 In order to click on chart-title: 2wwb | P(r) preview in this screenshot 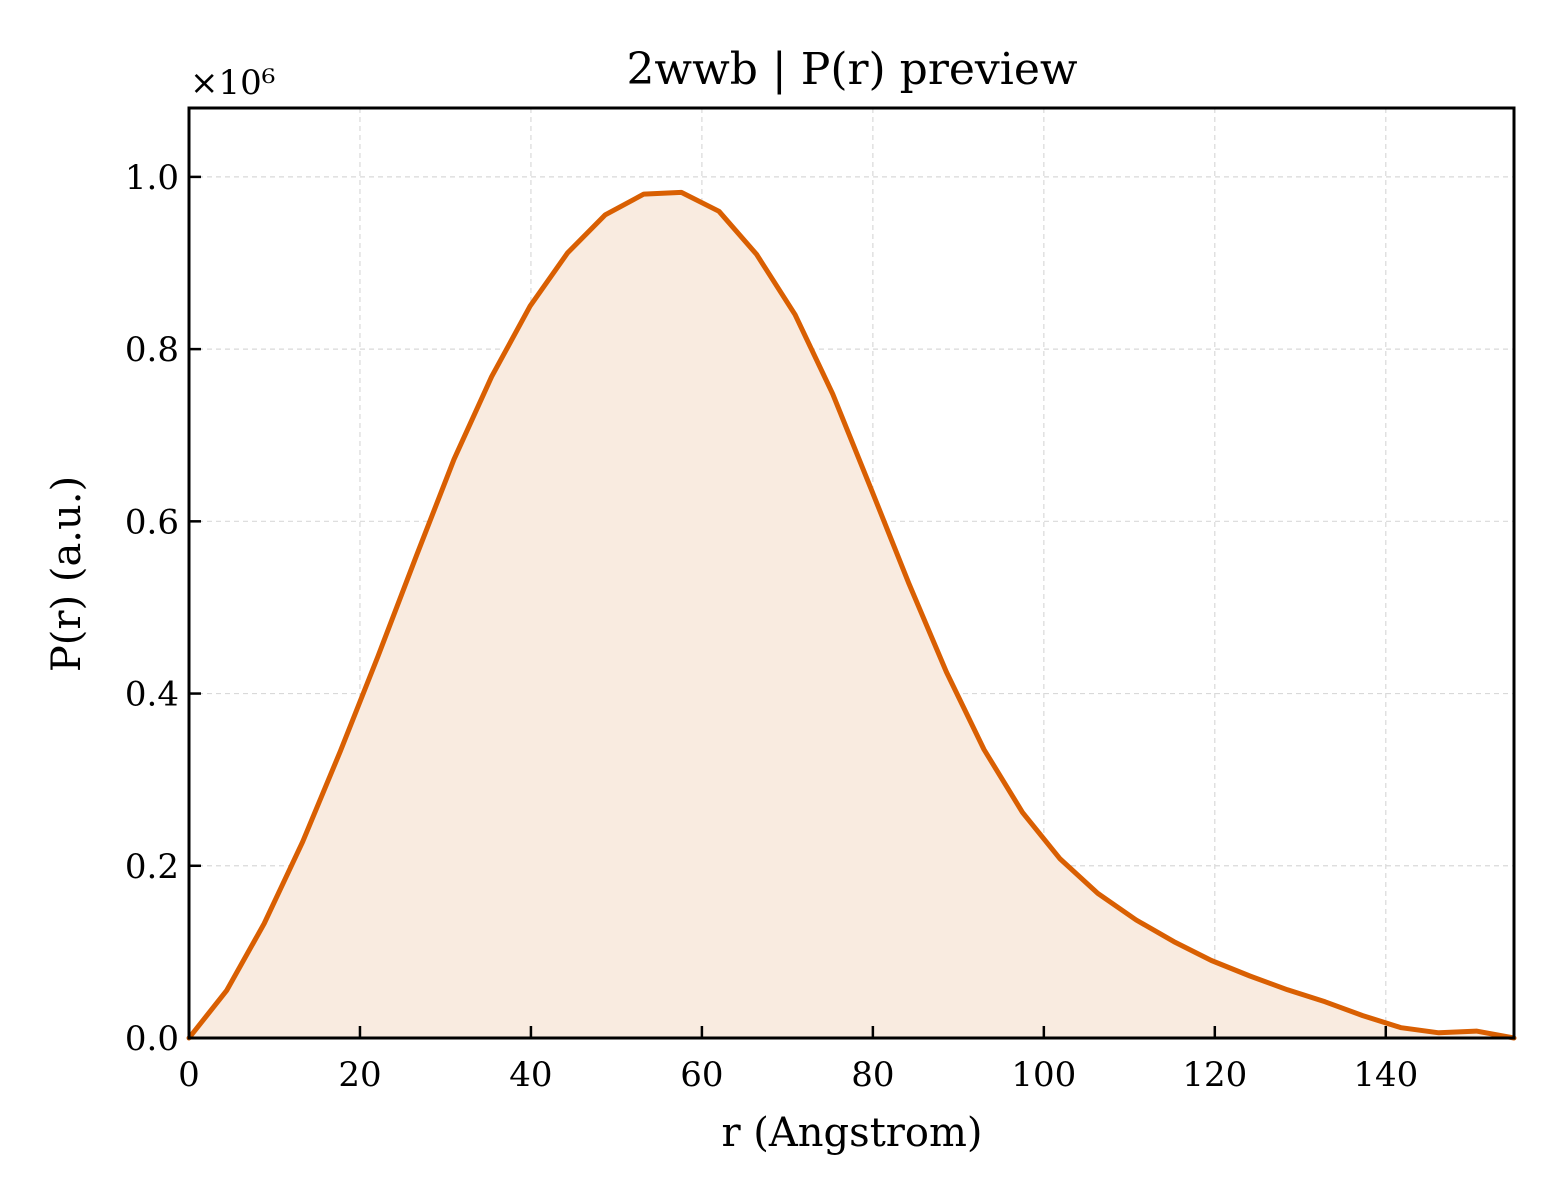, I will do `click(851, 69)`.